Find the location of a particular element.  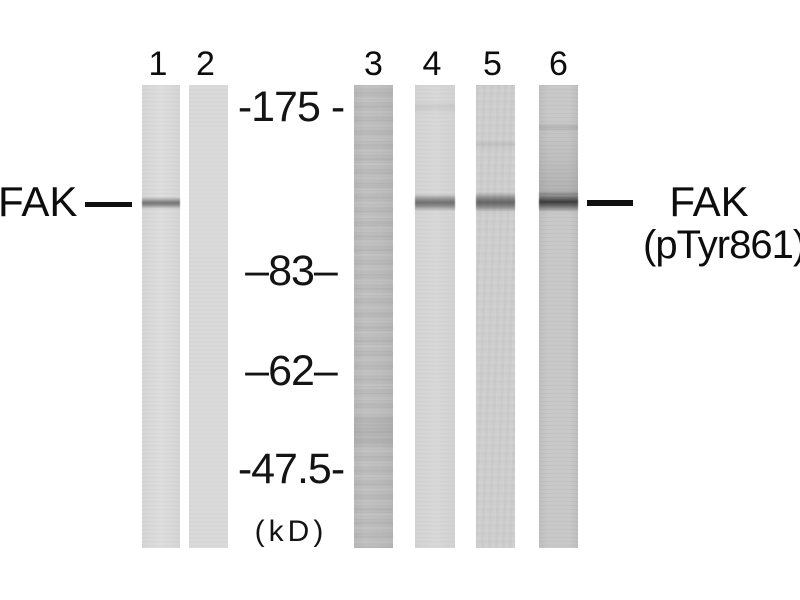

lane-number-6: 6 is located at coordinates (558, 64).